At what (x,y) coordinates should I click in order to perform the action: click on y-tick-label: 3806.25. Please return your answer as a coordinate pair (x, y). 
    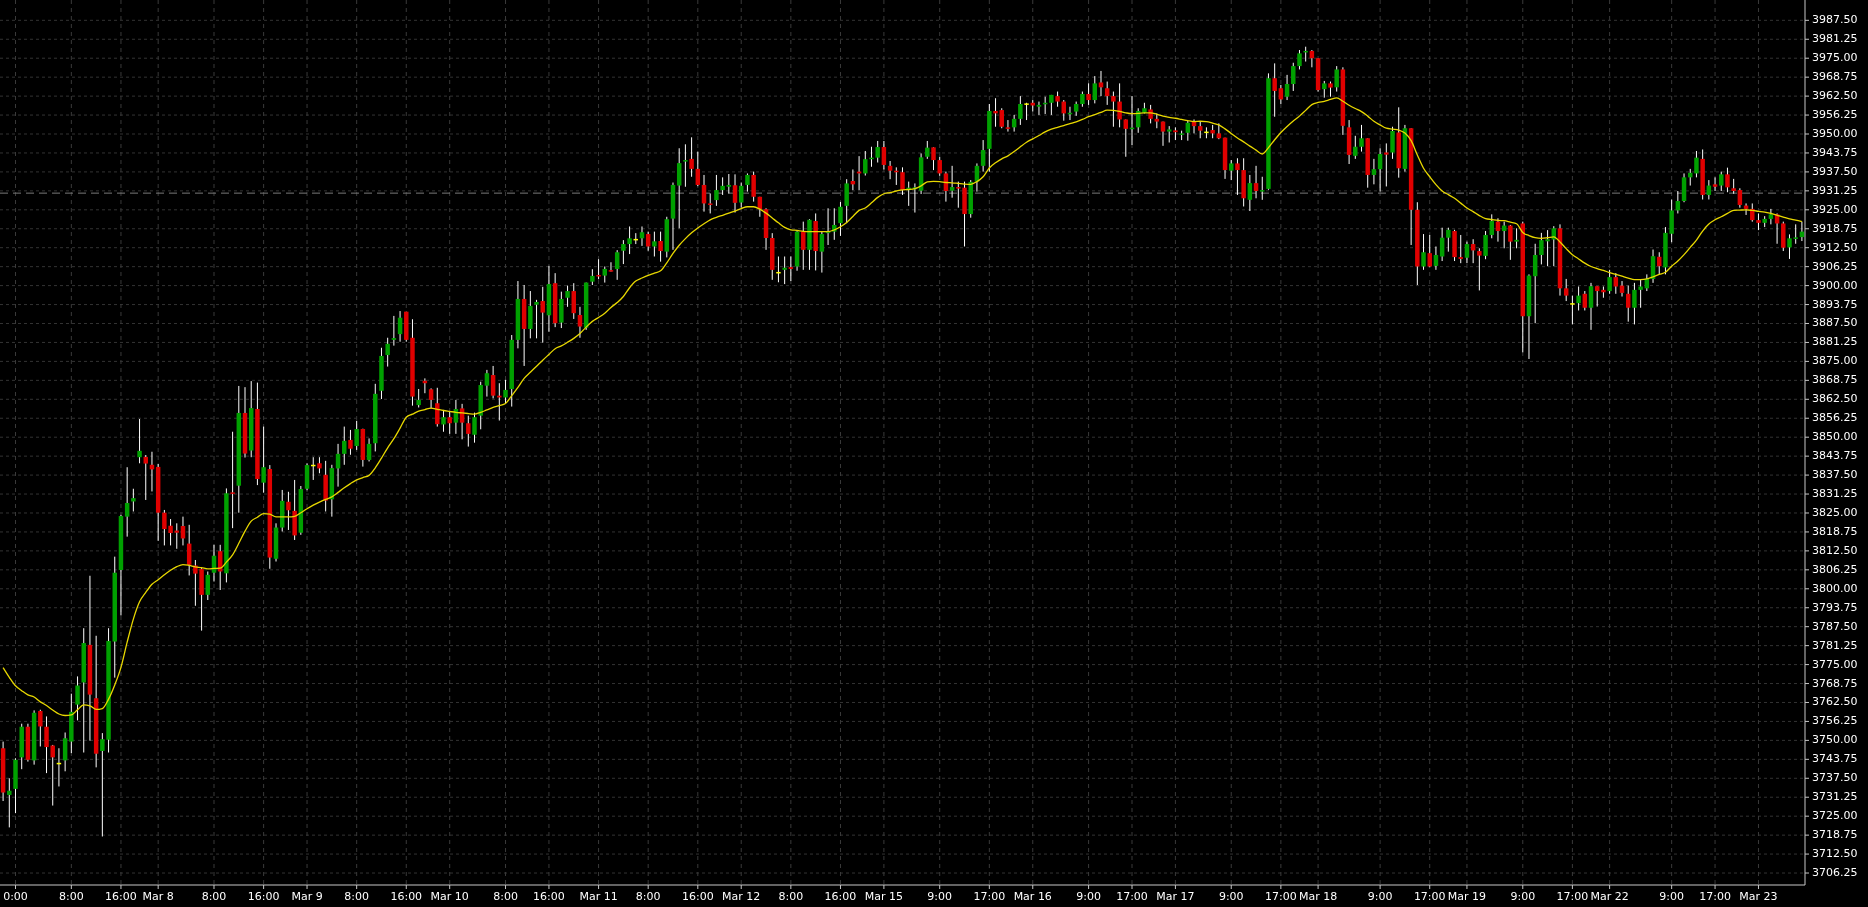
    Looking at the image, I should click on (1835, 569).